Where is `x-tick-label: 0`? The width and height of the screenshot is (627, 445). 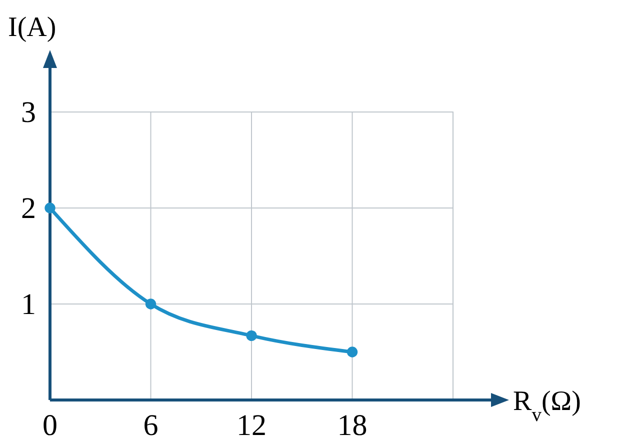
x-tick-label: 0 is located at coordinates (50, 425).